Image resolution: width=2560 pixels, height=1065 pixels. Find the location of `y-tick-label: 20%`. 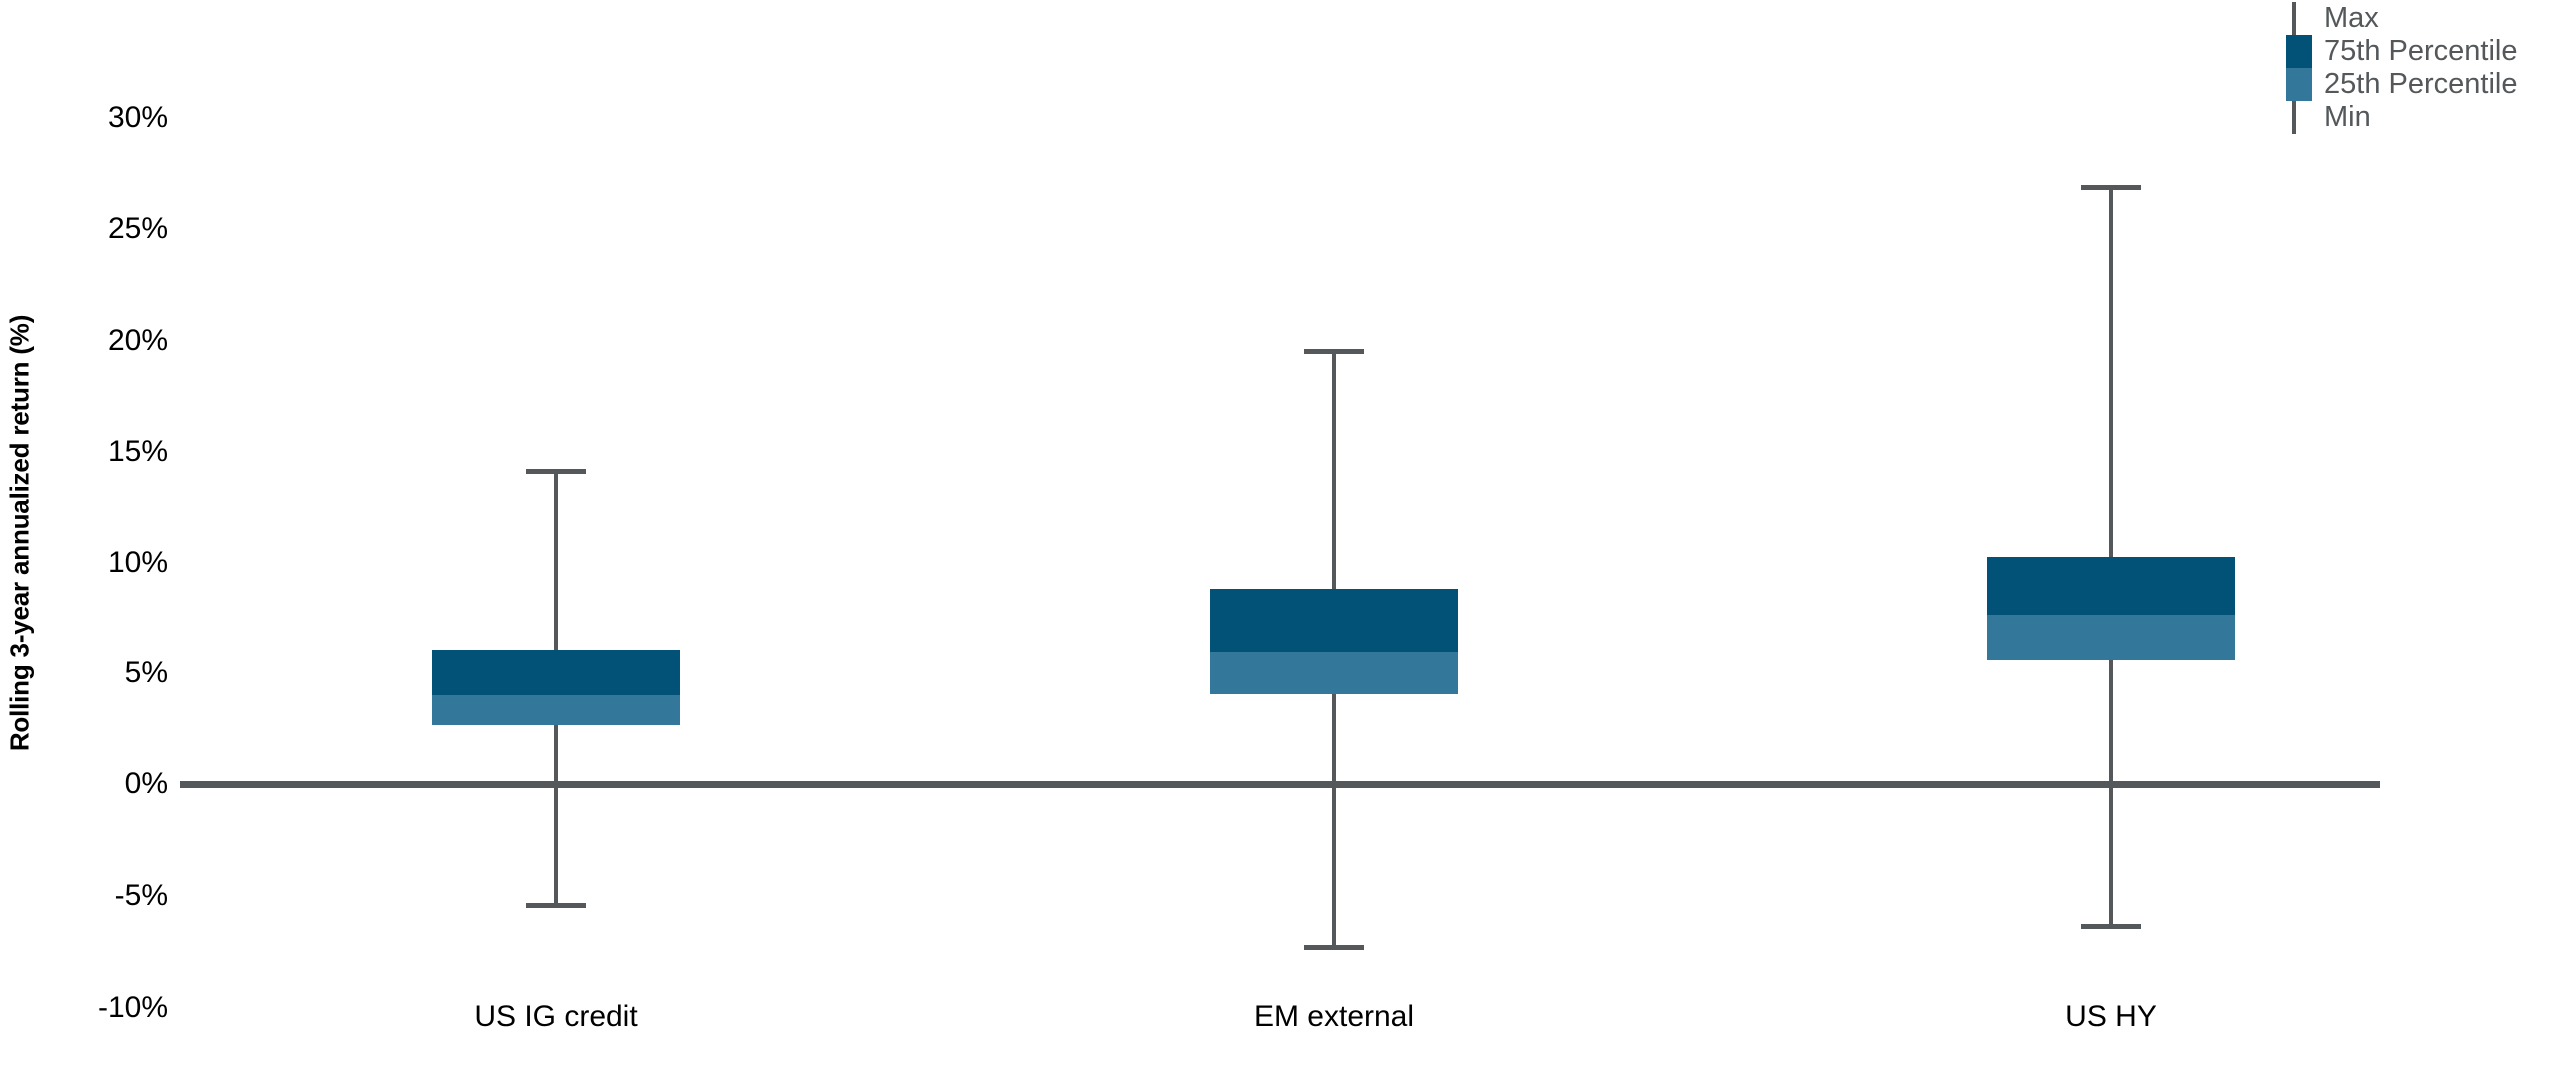

y-tick-label: 20% is located at coordinates (137, 340).